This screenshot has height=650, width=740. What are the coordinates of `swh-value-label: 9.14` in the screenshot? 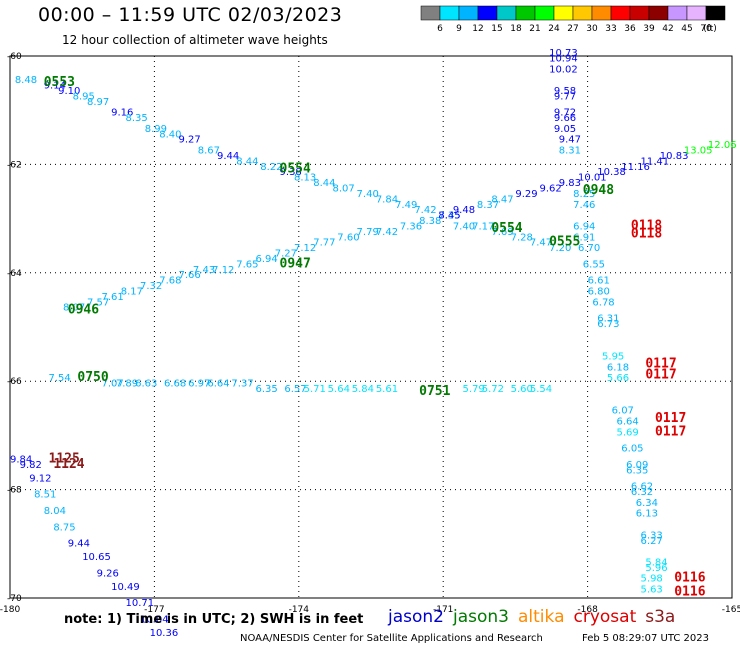 It's located at (55, 86).